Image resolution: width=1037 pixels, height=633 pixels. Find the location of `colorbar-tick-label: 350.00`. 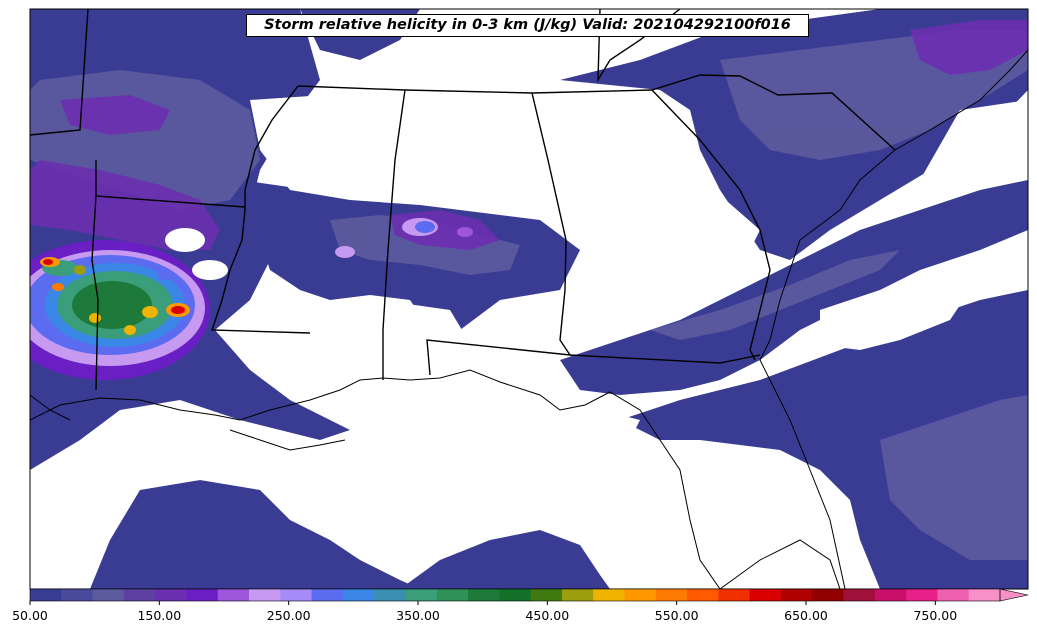

colorbar-tick-label: 350.00 is located at coordinates (418, 615).